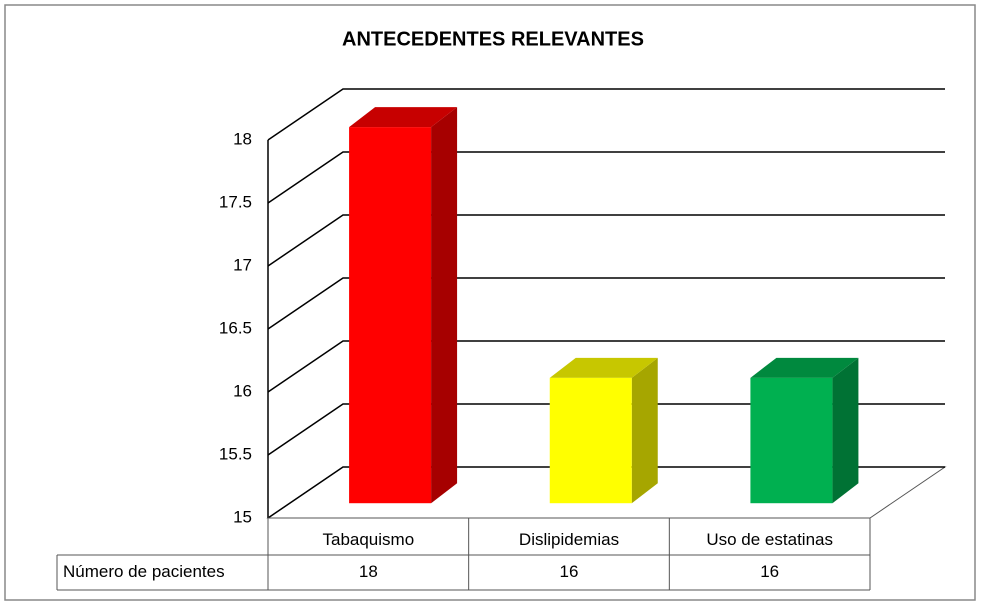 This screenshot has width=981, height=607. What do you see at coordinates (368, 571) in the screenshot?
I see `table-value: 18` at bounding box center [368, 571].